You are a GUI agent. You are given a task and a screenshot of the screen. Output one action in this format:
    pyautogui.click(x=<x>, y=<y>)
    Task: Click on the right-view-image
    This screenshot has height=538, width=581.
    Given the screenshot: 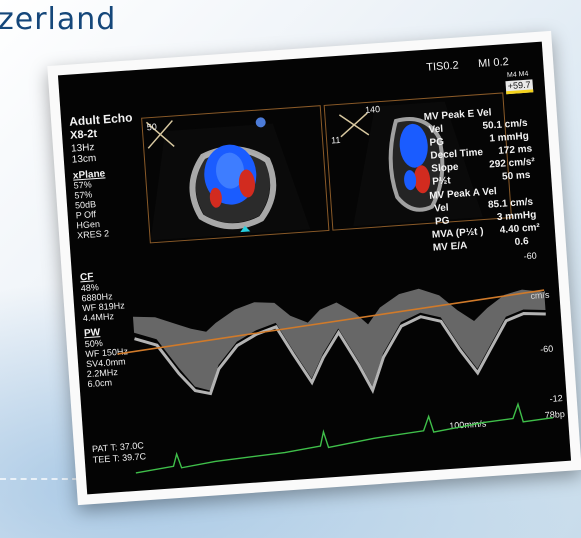 What is the action you would take?
    pyautogui.click(x=410, y=164)
    